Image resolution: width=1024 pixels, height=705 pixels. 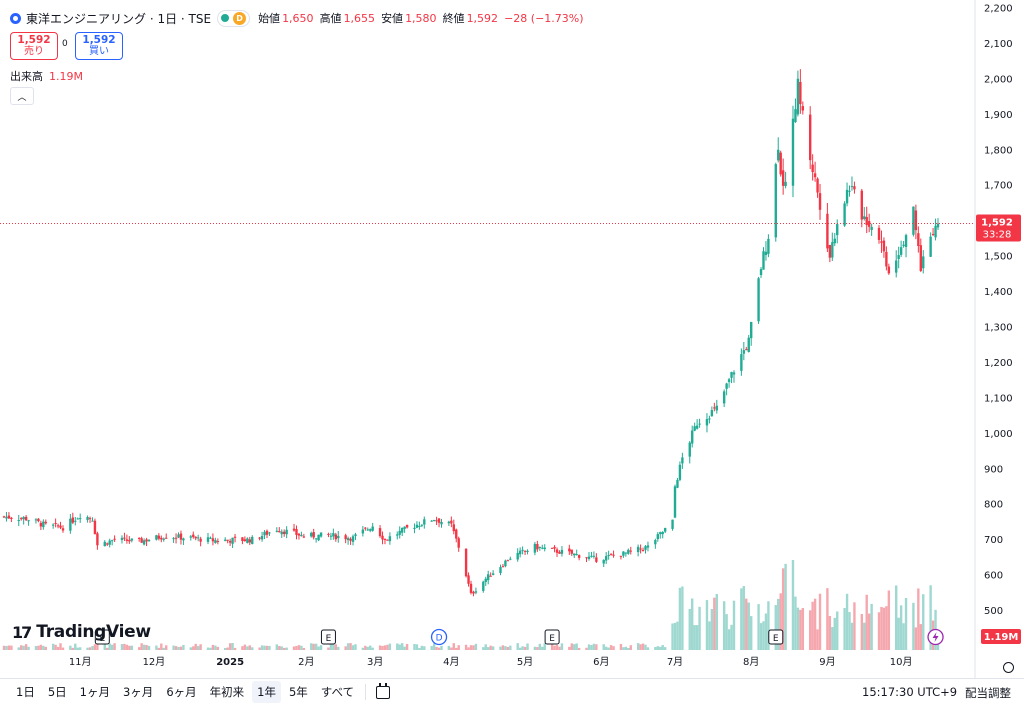 What do you see at coordinates (439, 637) in the screenshot?
I see `dividend-marker` at bounding box center [439, 637].